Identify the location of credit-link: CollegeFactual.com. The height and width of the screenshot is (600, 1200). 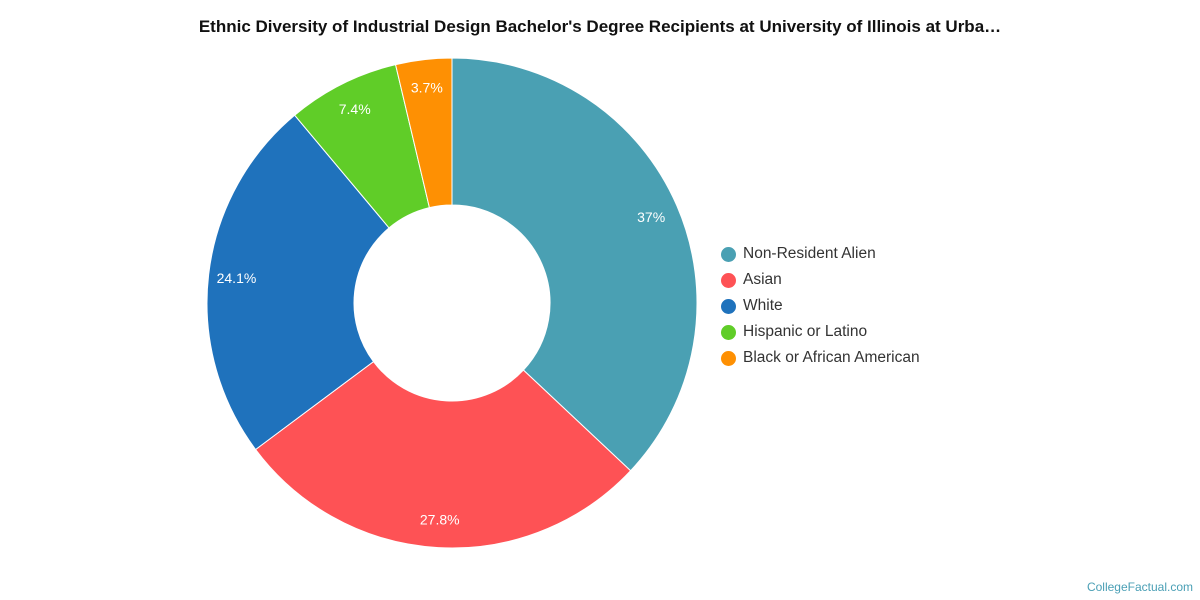
(1139, 587).